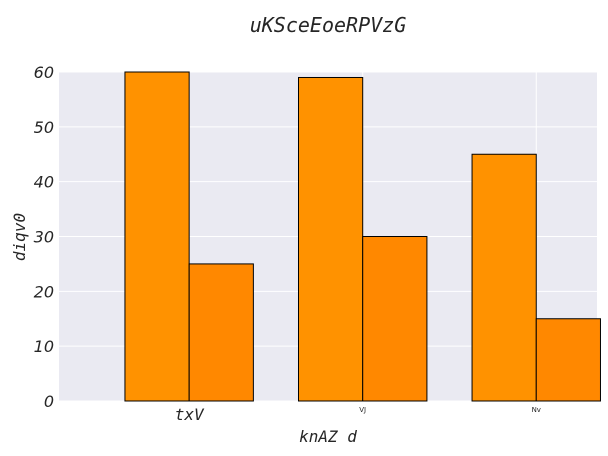 This screenshot has height=456, width=608. Describe the element at coordinates (19, 237) in the screenshot. I see `y-axis-label: diqv0` at that location.